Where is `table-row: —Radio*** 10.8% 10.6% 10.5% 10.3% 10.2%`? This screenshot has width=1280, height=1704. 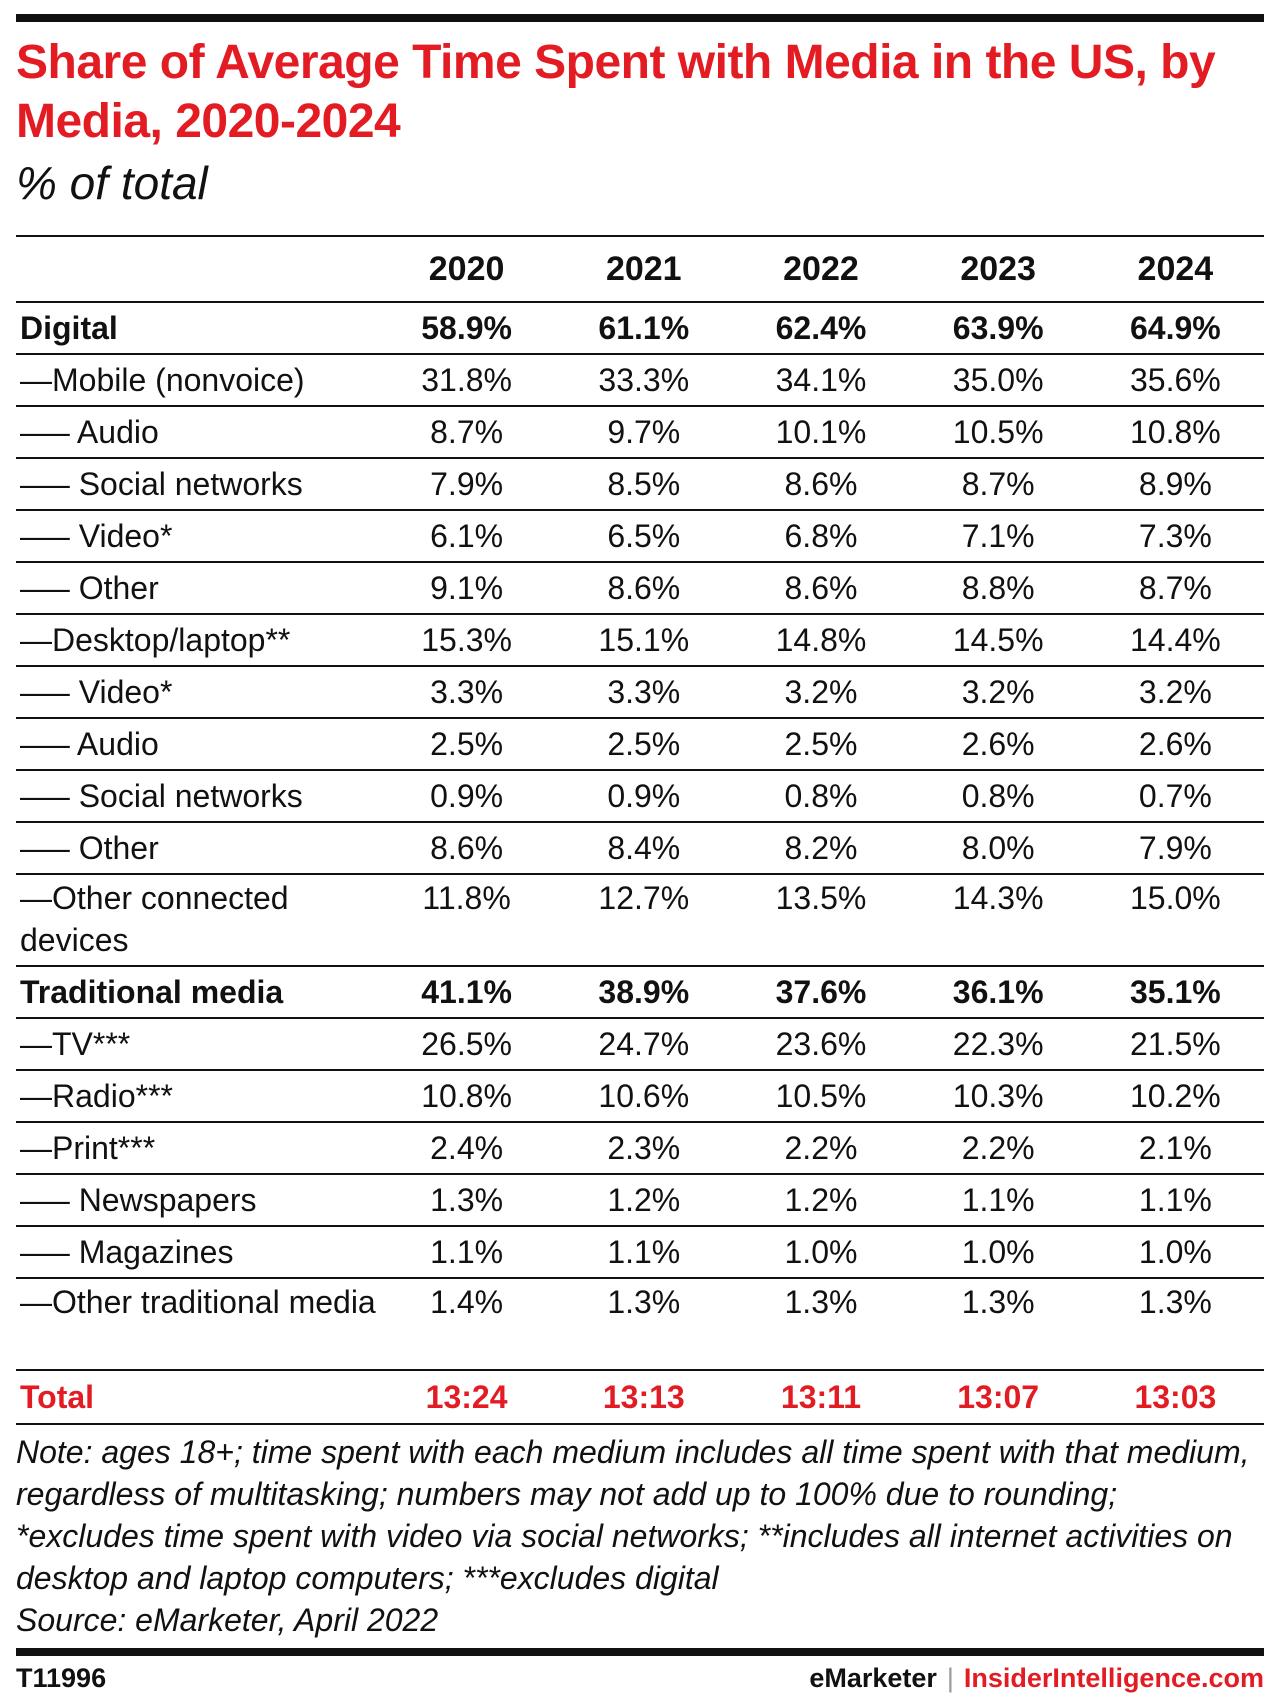
table-row: —Radio*** 10.8% 10.6% 10.5% 10.3% 10.2% is located at coordinates (640, 1096).